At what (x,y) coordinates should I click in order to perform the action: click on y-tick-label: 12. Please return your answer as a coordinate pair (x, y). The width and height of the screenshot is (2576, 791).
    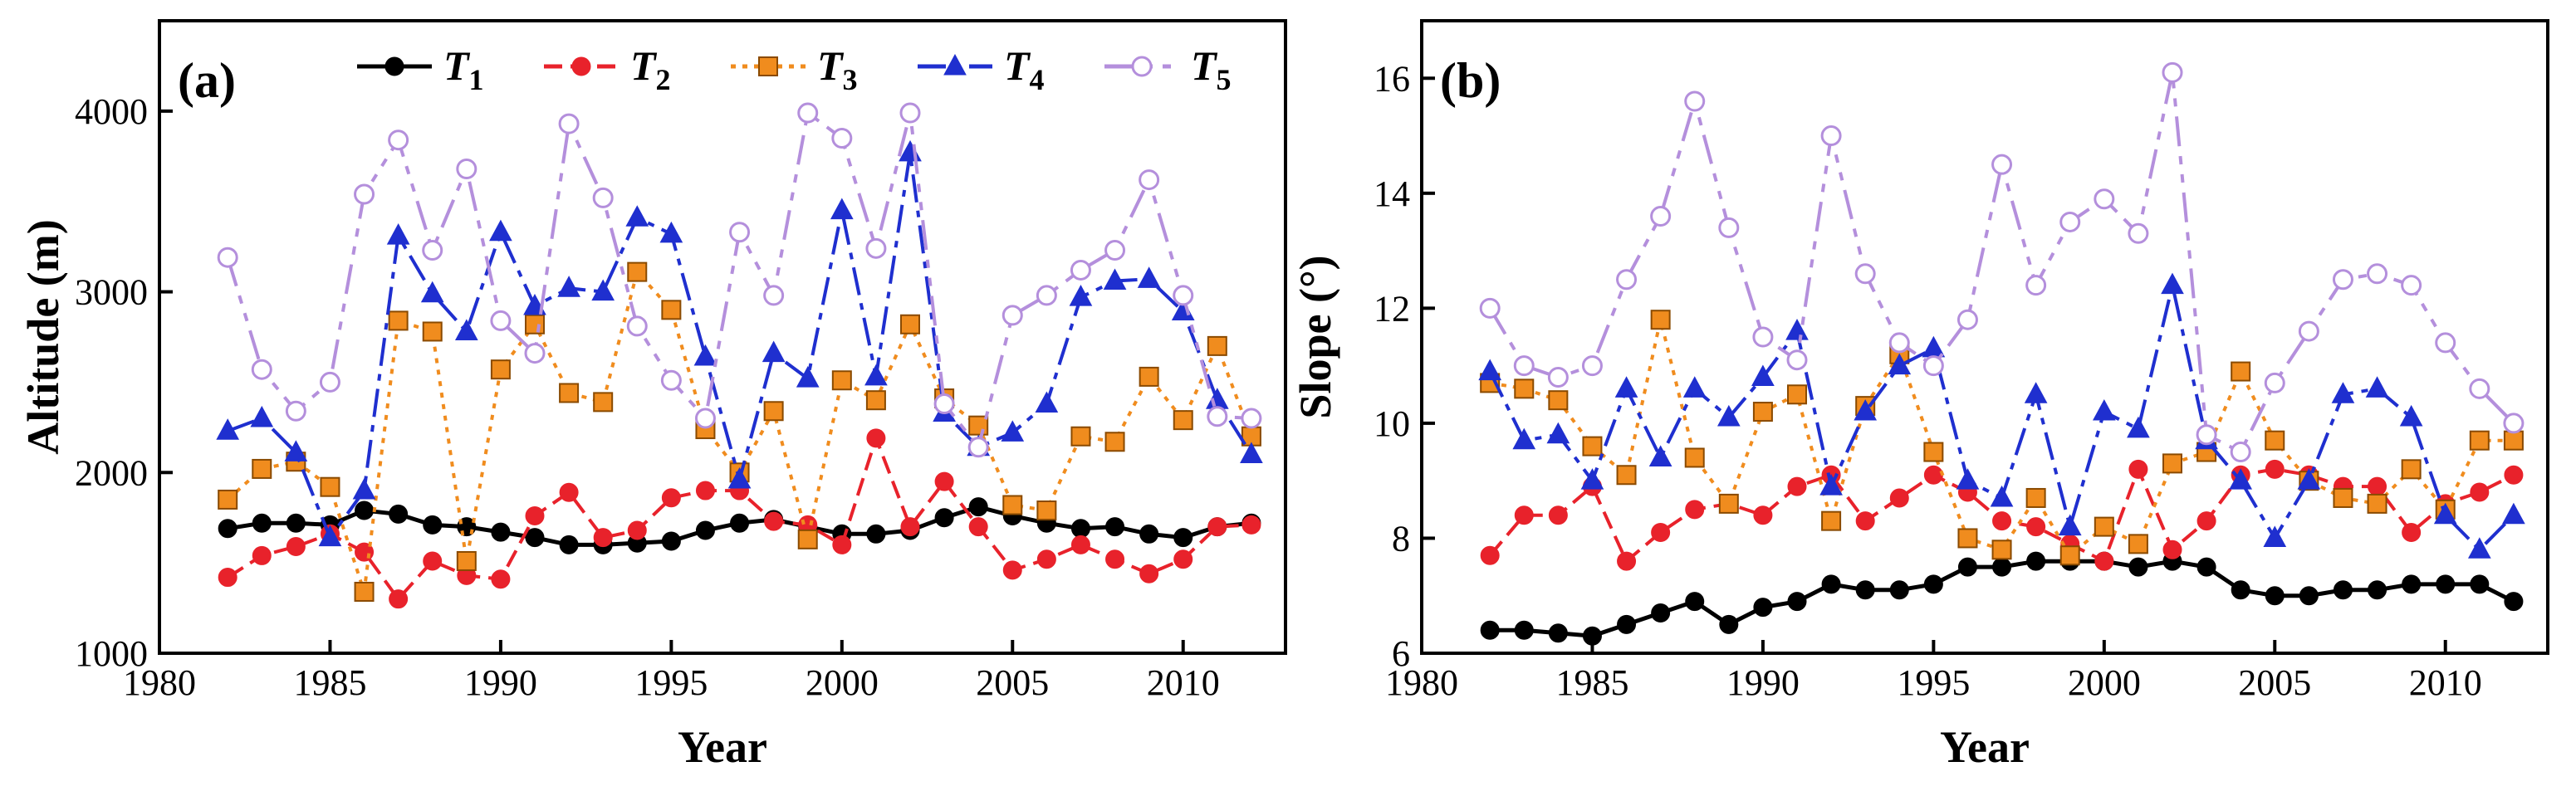
    Looking at the image, I should click on (1392, 308).